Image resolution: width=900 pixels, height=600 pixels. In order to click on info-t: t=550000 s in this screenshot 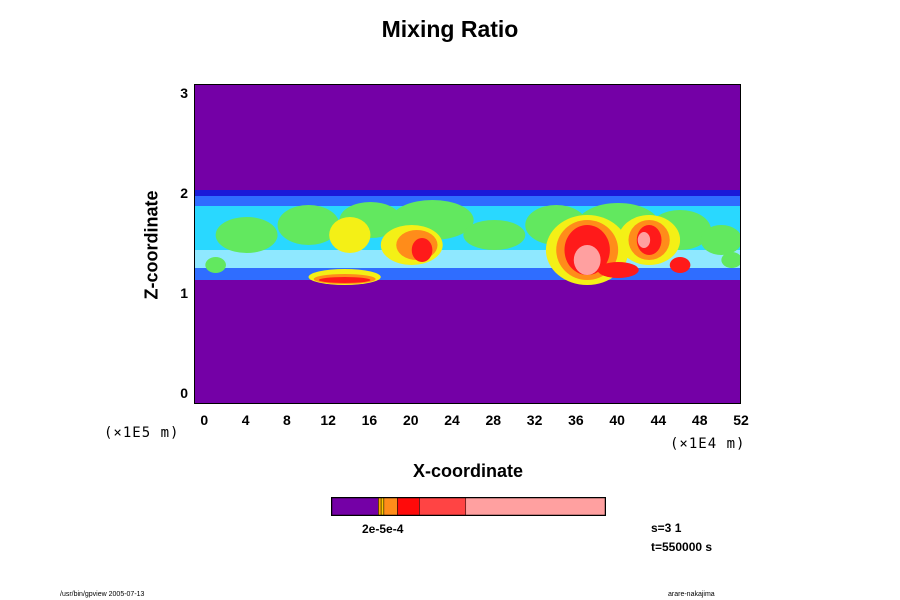, I will do `click(682, 547)`.